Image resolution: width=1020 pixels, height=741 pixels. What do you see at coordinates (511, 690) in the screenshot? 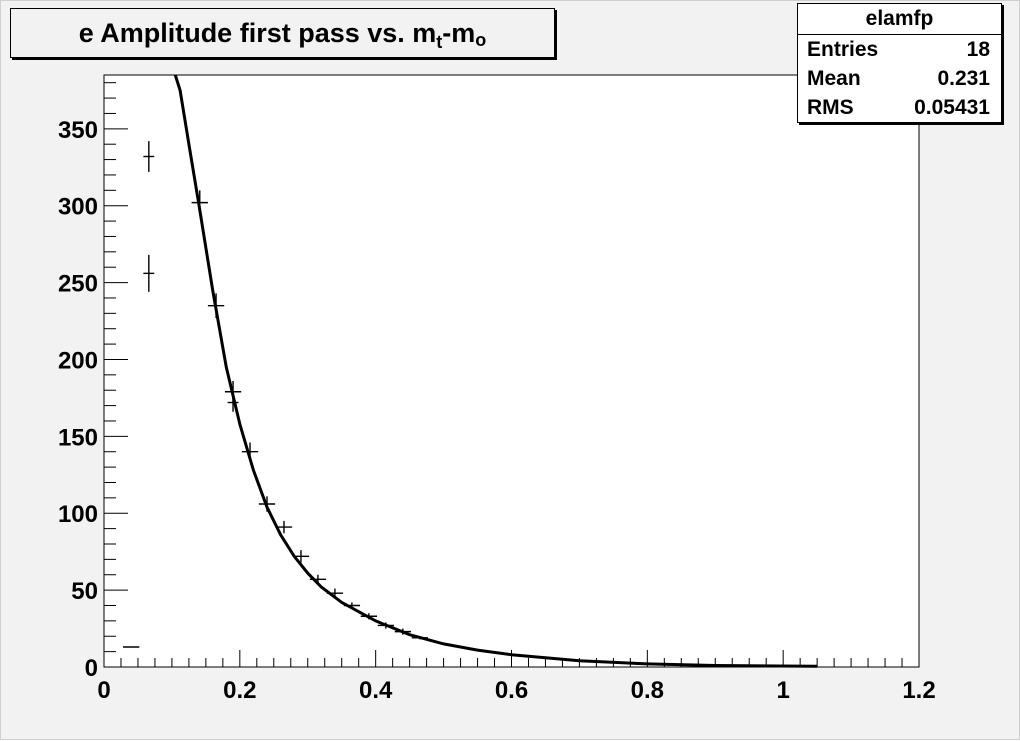
I see `x-tick-label: 0.6` at bounding box center [511, 690].